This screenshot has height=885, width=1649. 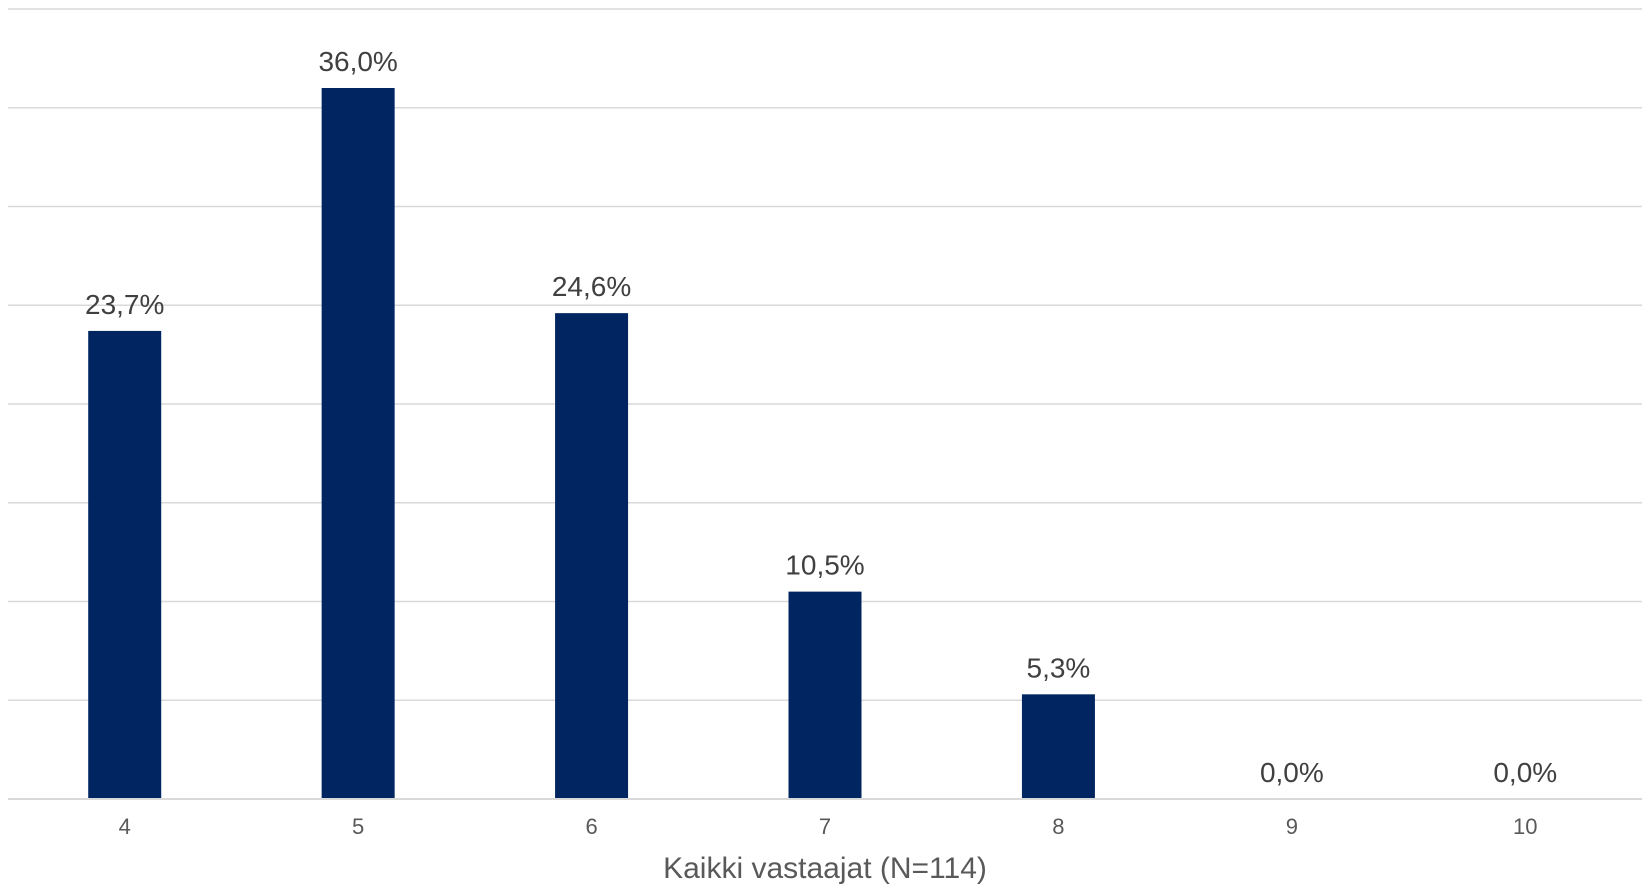 What do you see at coordinates (825, 868) in the screenshot?
I see `x-axis-title: Kaikki vastaajat (N=114)` at bounding box center [825, 868].